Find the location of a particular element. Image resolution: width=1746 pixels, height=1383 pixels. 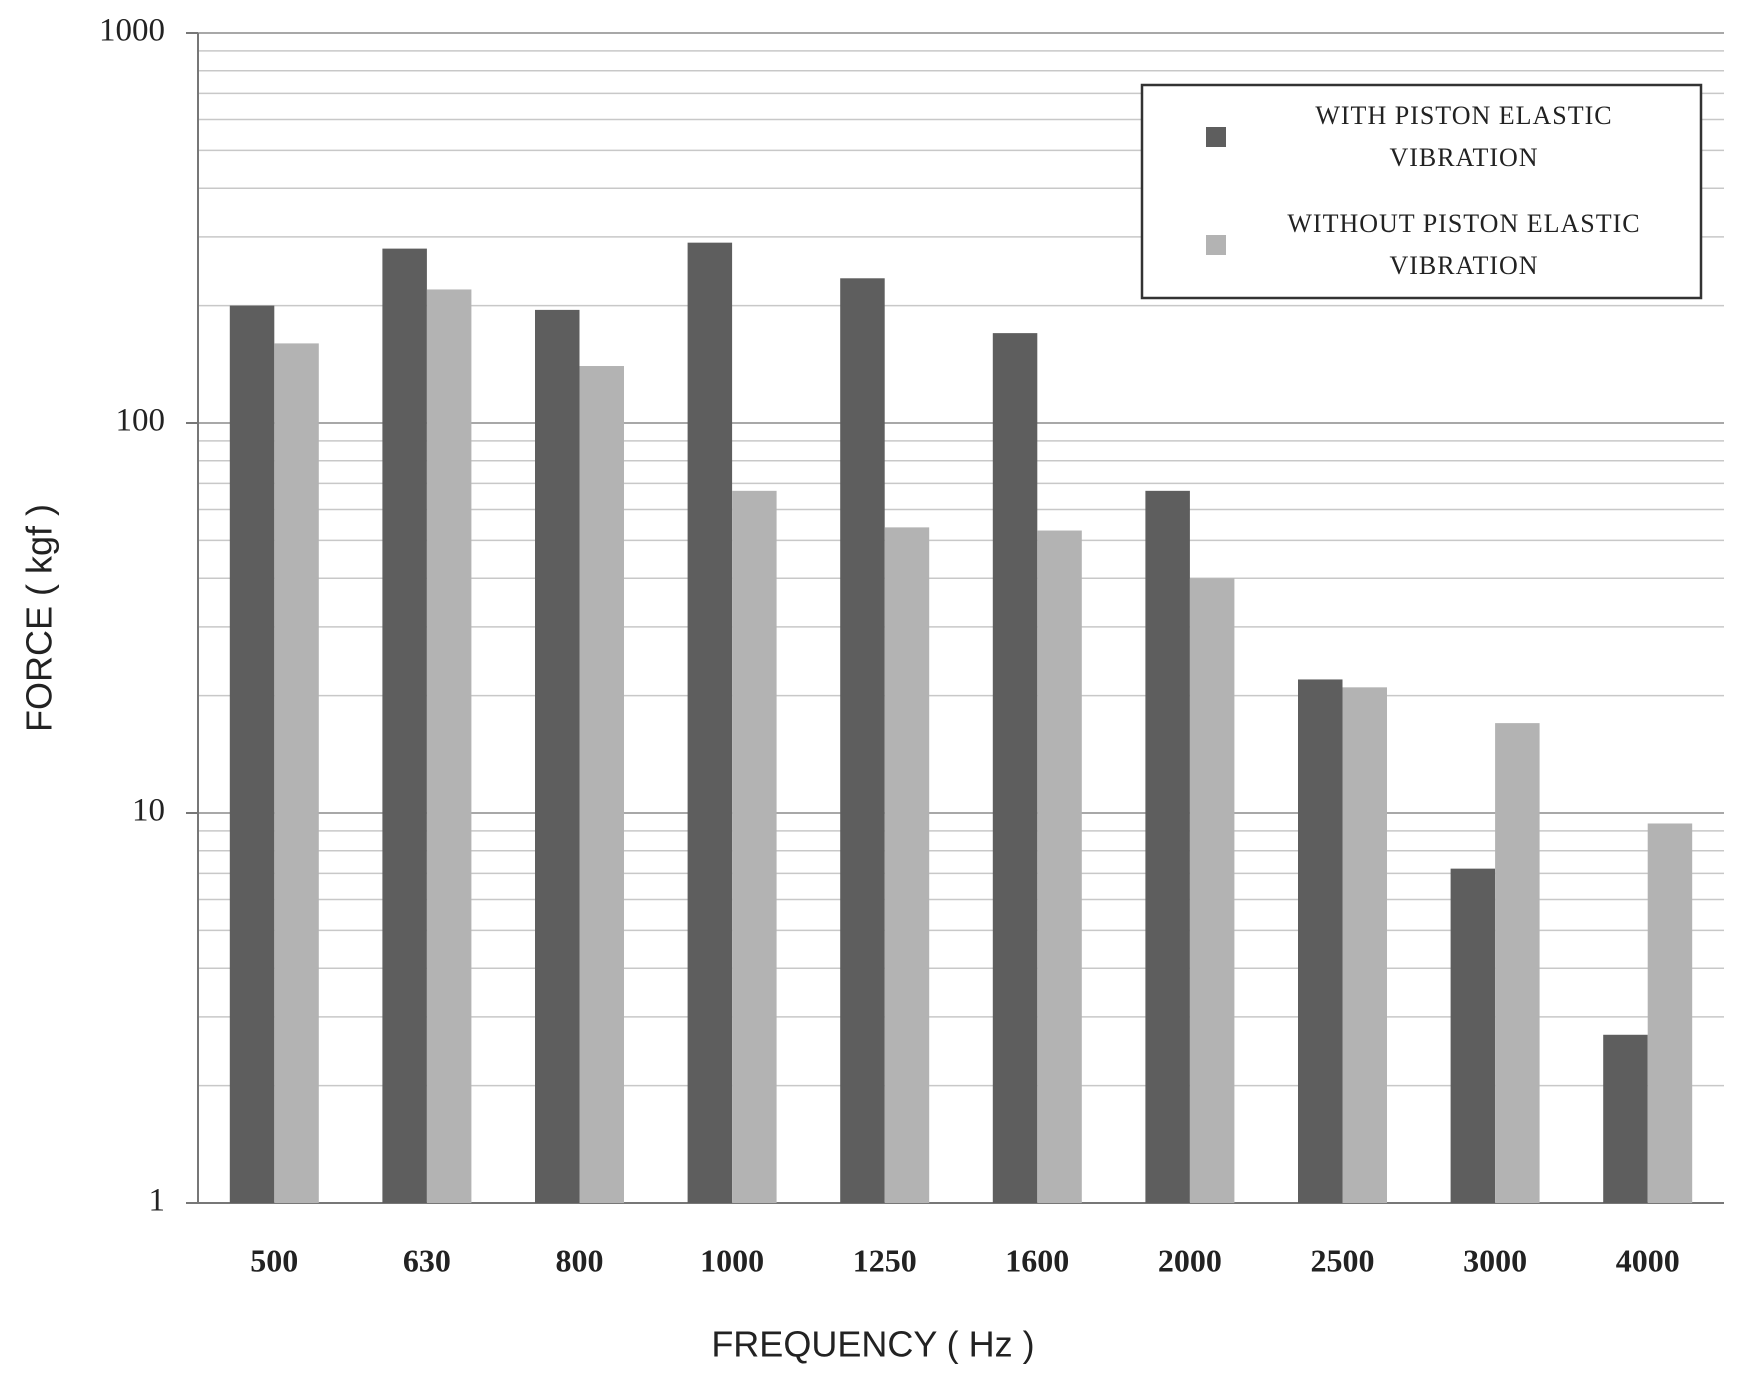

x-tick-label: 2000 is located at coordinates (1190, 1260).